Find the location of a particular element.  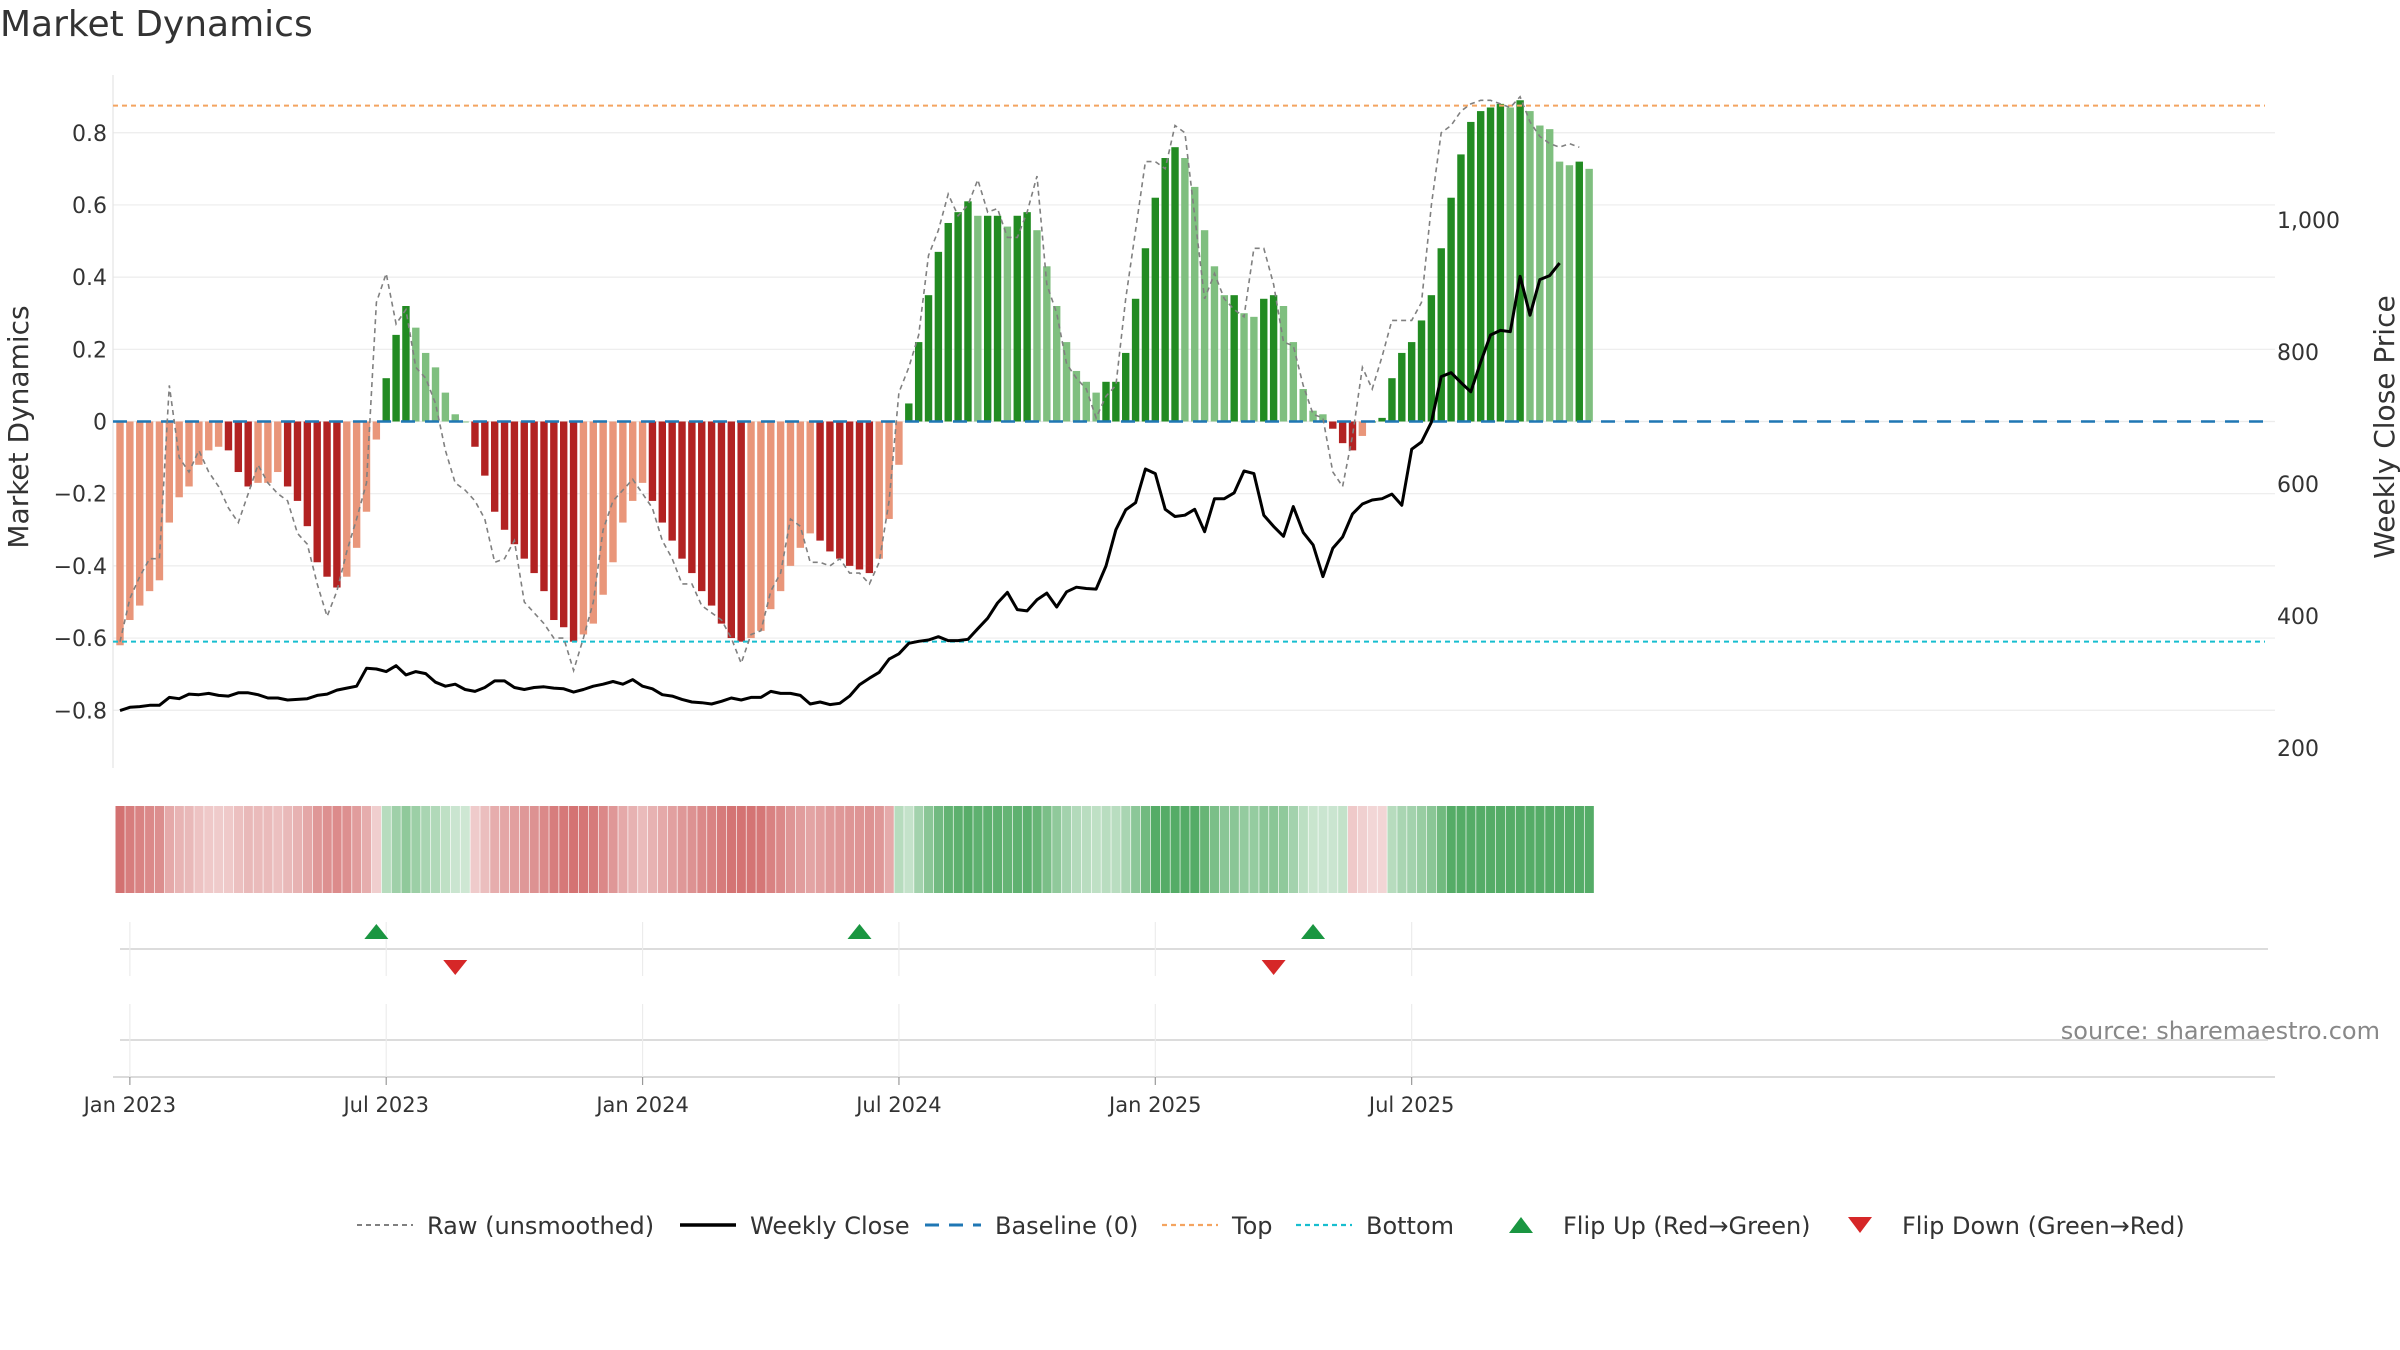

legend-label: Baseline (0) is located at coordinates (1066, 1226).